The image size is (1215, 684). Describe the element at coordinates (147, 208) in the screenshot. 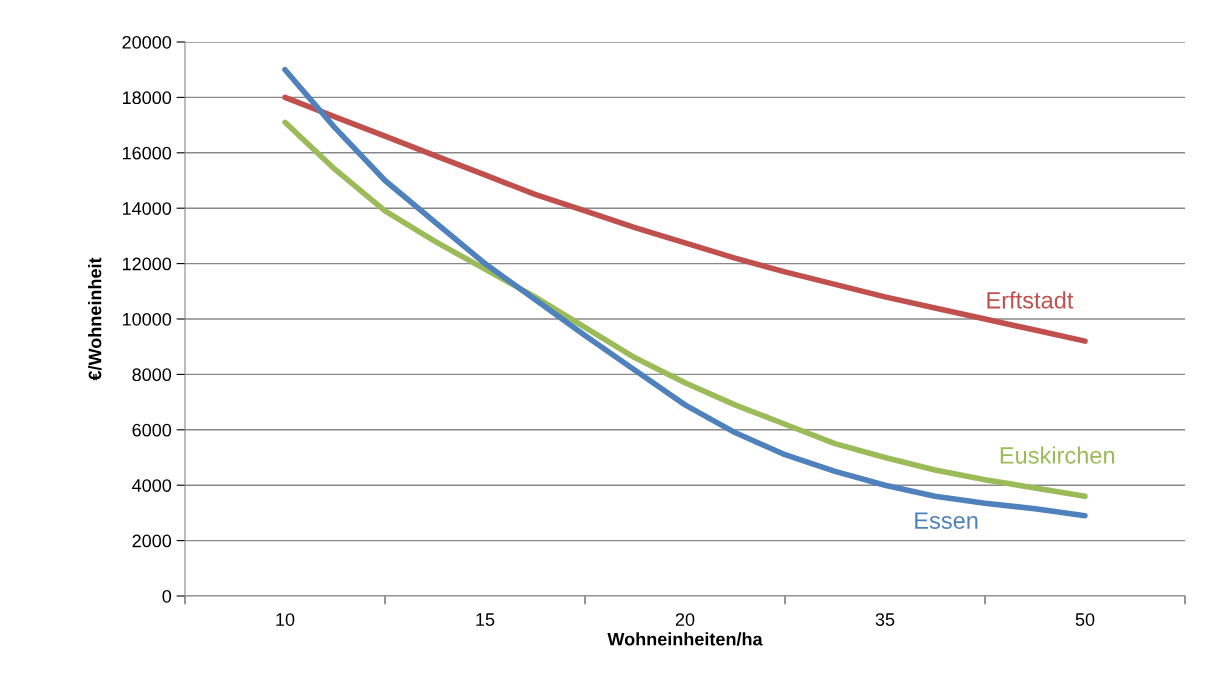

I see `y-tick-label: 14000` at that location.